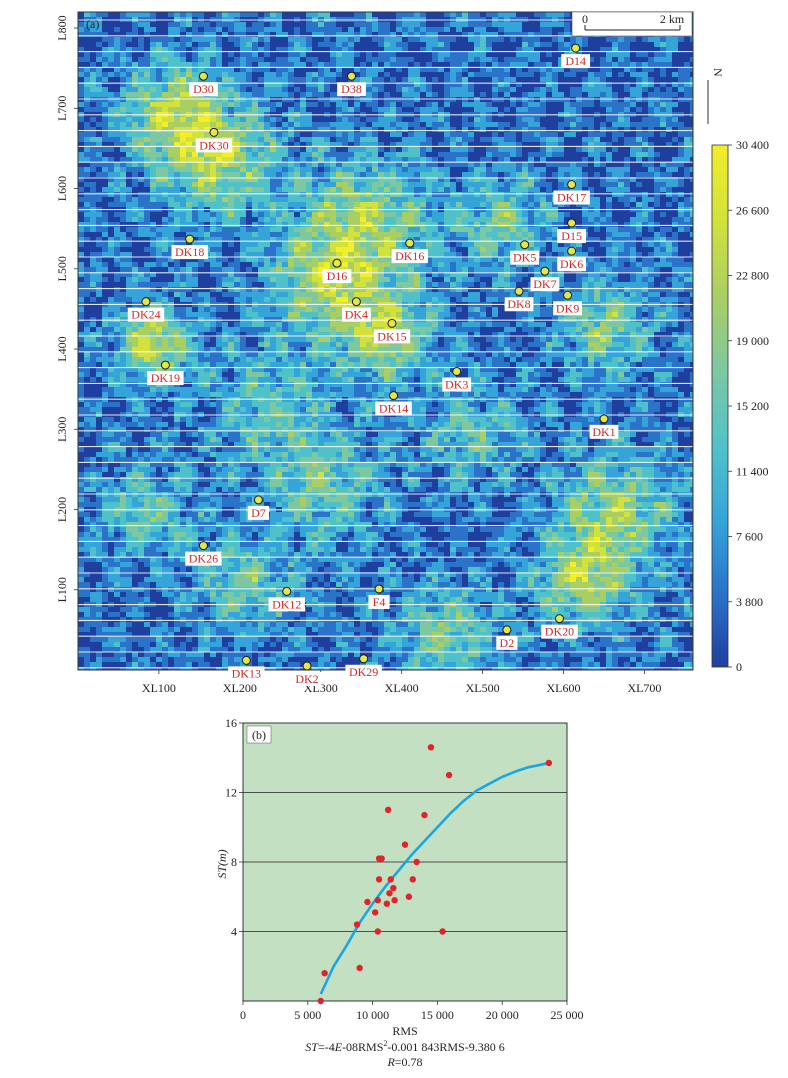  Describe the element at coordinates (66, 308) in the screenshot. I see `y-axis-ticks: L100 L200 L300 L400 L500 L600 L700 L800` at that location.